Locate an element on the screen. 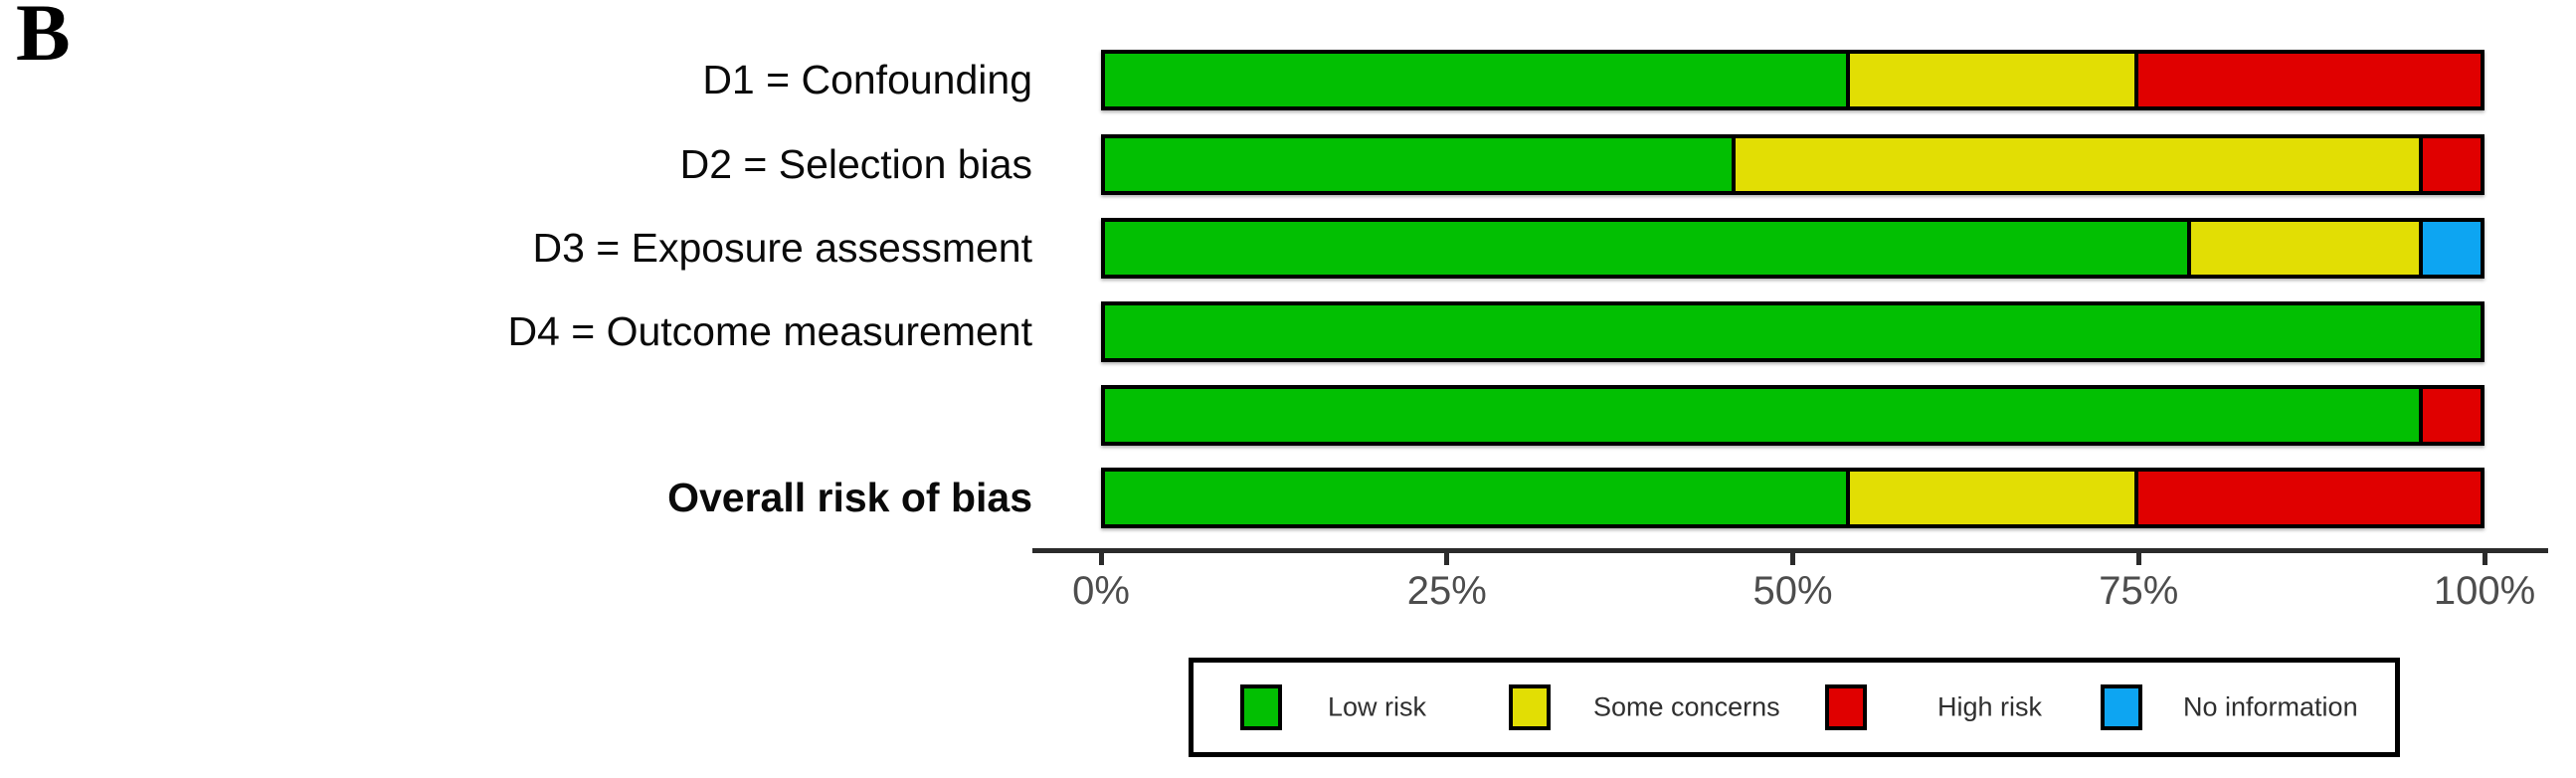  bar-segment-no-information is located at coordinates (2452, 248).